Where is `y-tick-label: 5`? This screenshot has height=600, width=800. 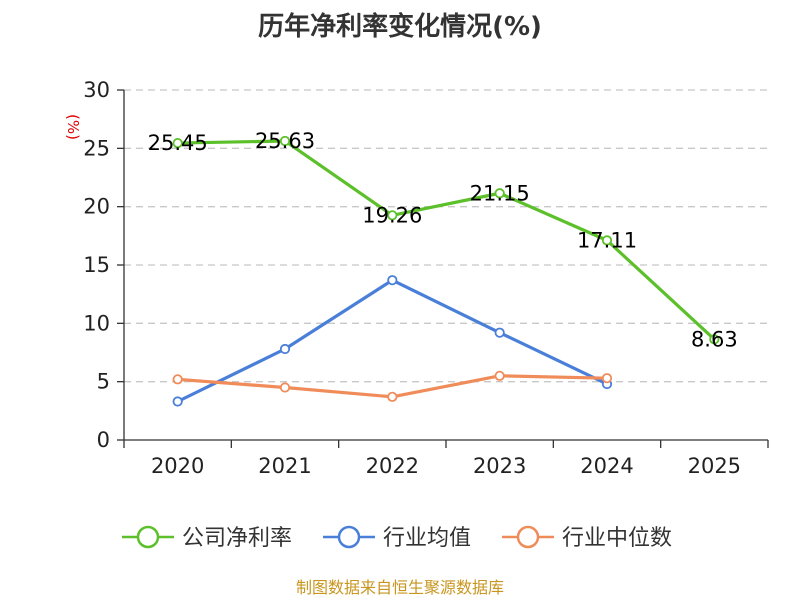
y-tick-label: 5 is located at coordinates (103, 382).